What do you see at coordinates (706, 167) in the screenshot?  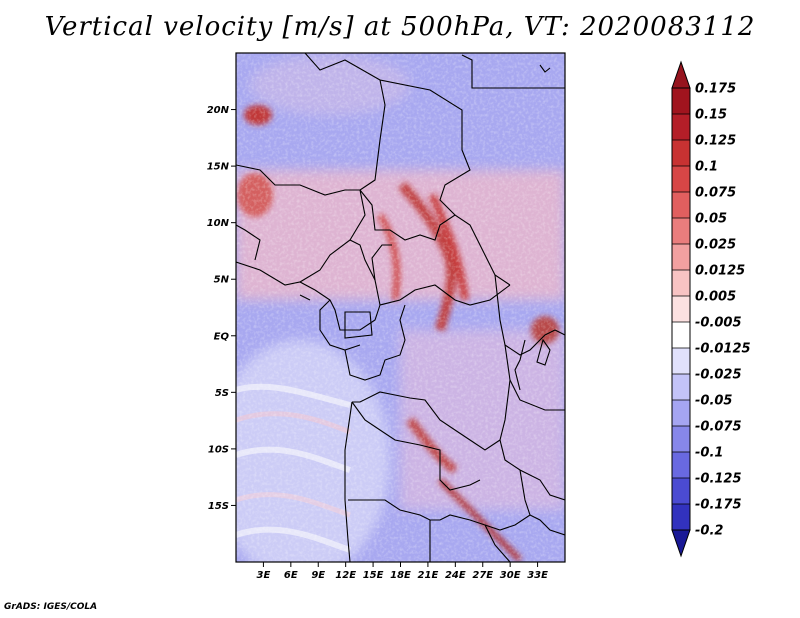 I see `colorbar-label: 0.1` at bounding box center [706, 167].